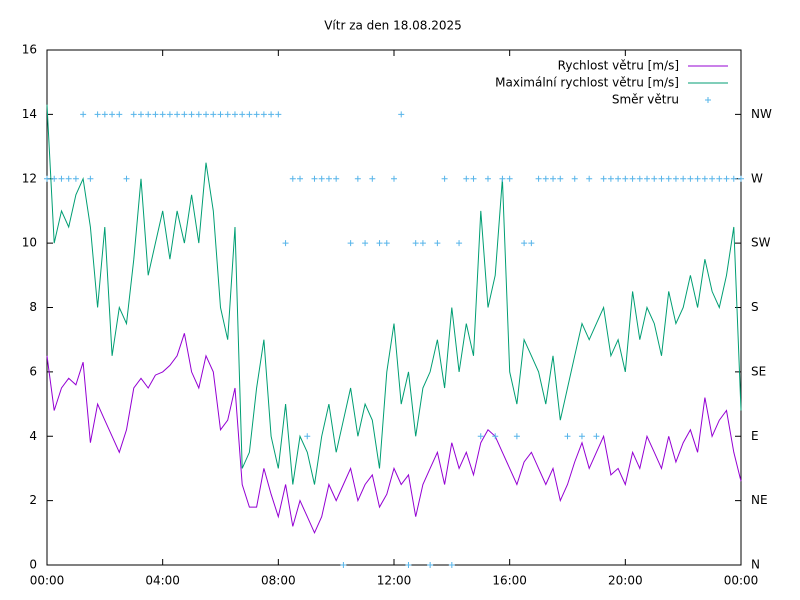 This screenshot has width=800, height=600. Describe the element at coordinates (759, 500) in the screenshot. I see `y2-tick-label: NE` at that location.